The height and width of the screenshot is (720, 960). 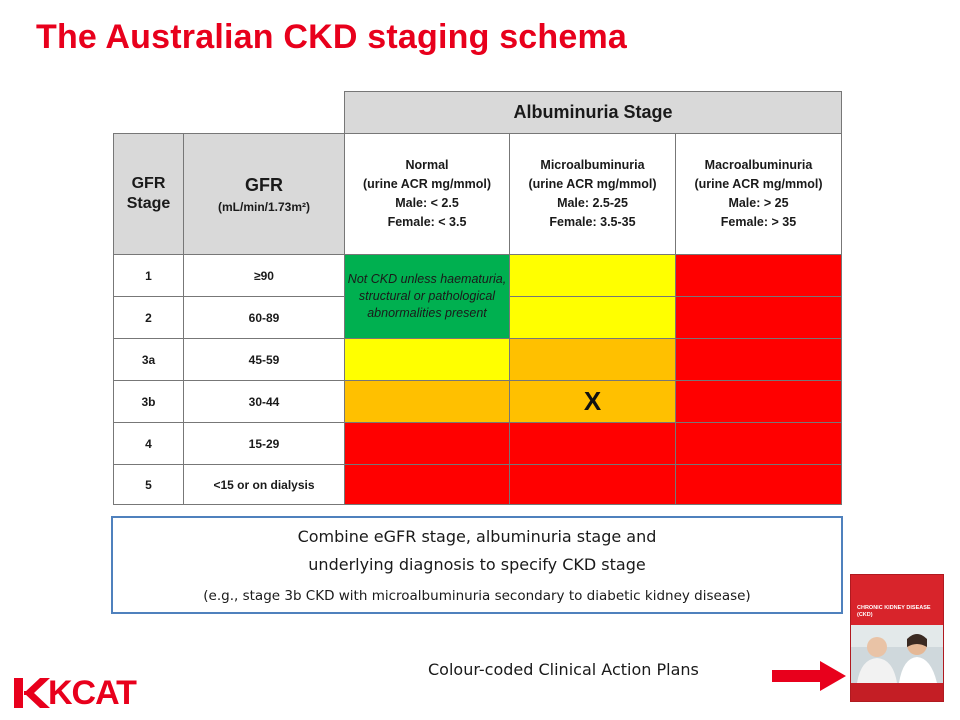 I want to click on risk-cell-r6-c2, so click(x=592, y=484).